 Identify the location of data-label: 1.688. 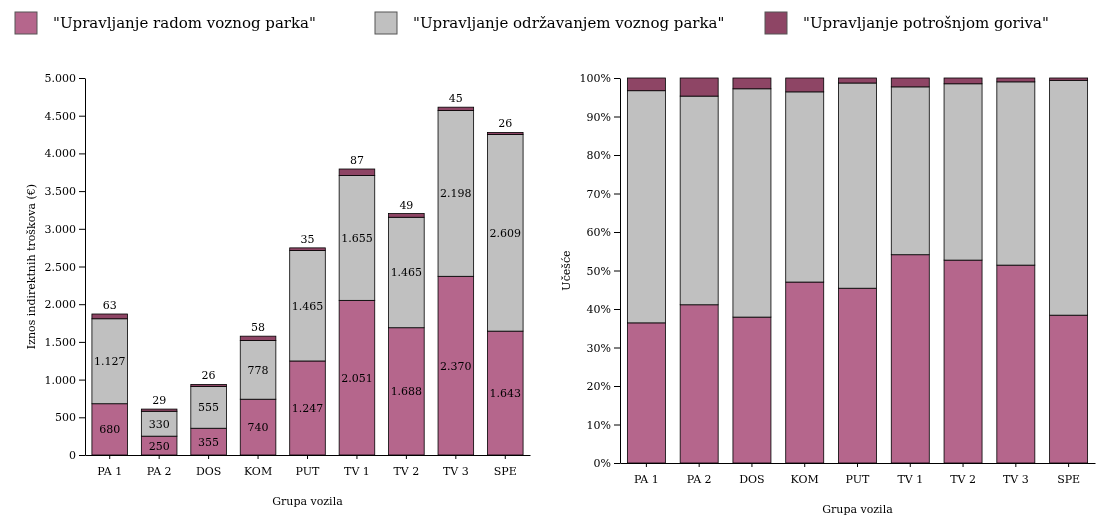
(406, 392).